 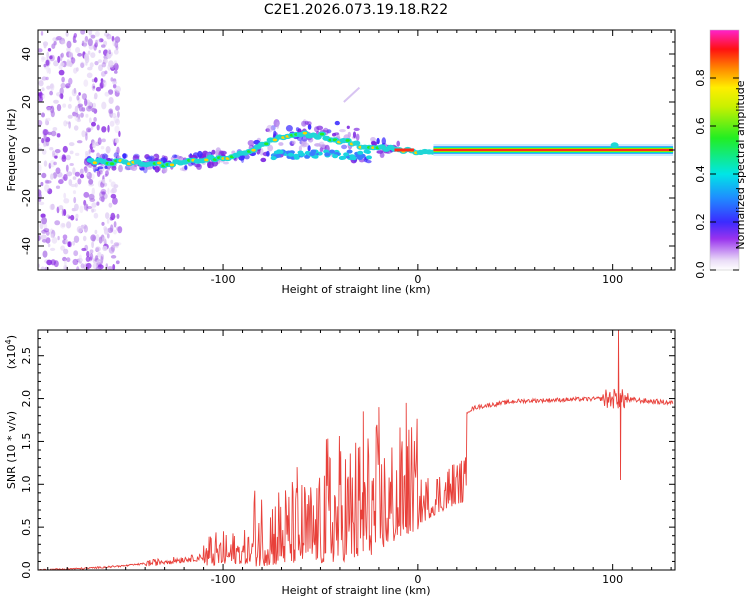 I want to click on snr-x-tick-label: 100, so click(x=612, y=579).